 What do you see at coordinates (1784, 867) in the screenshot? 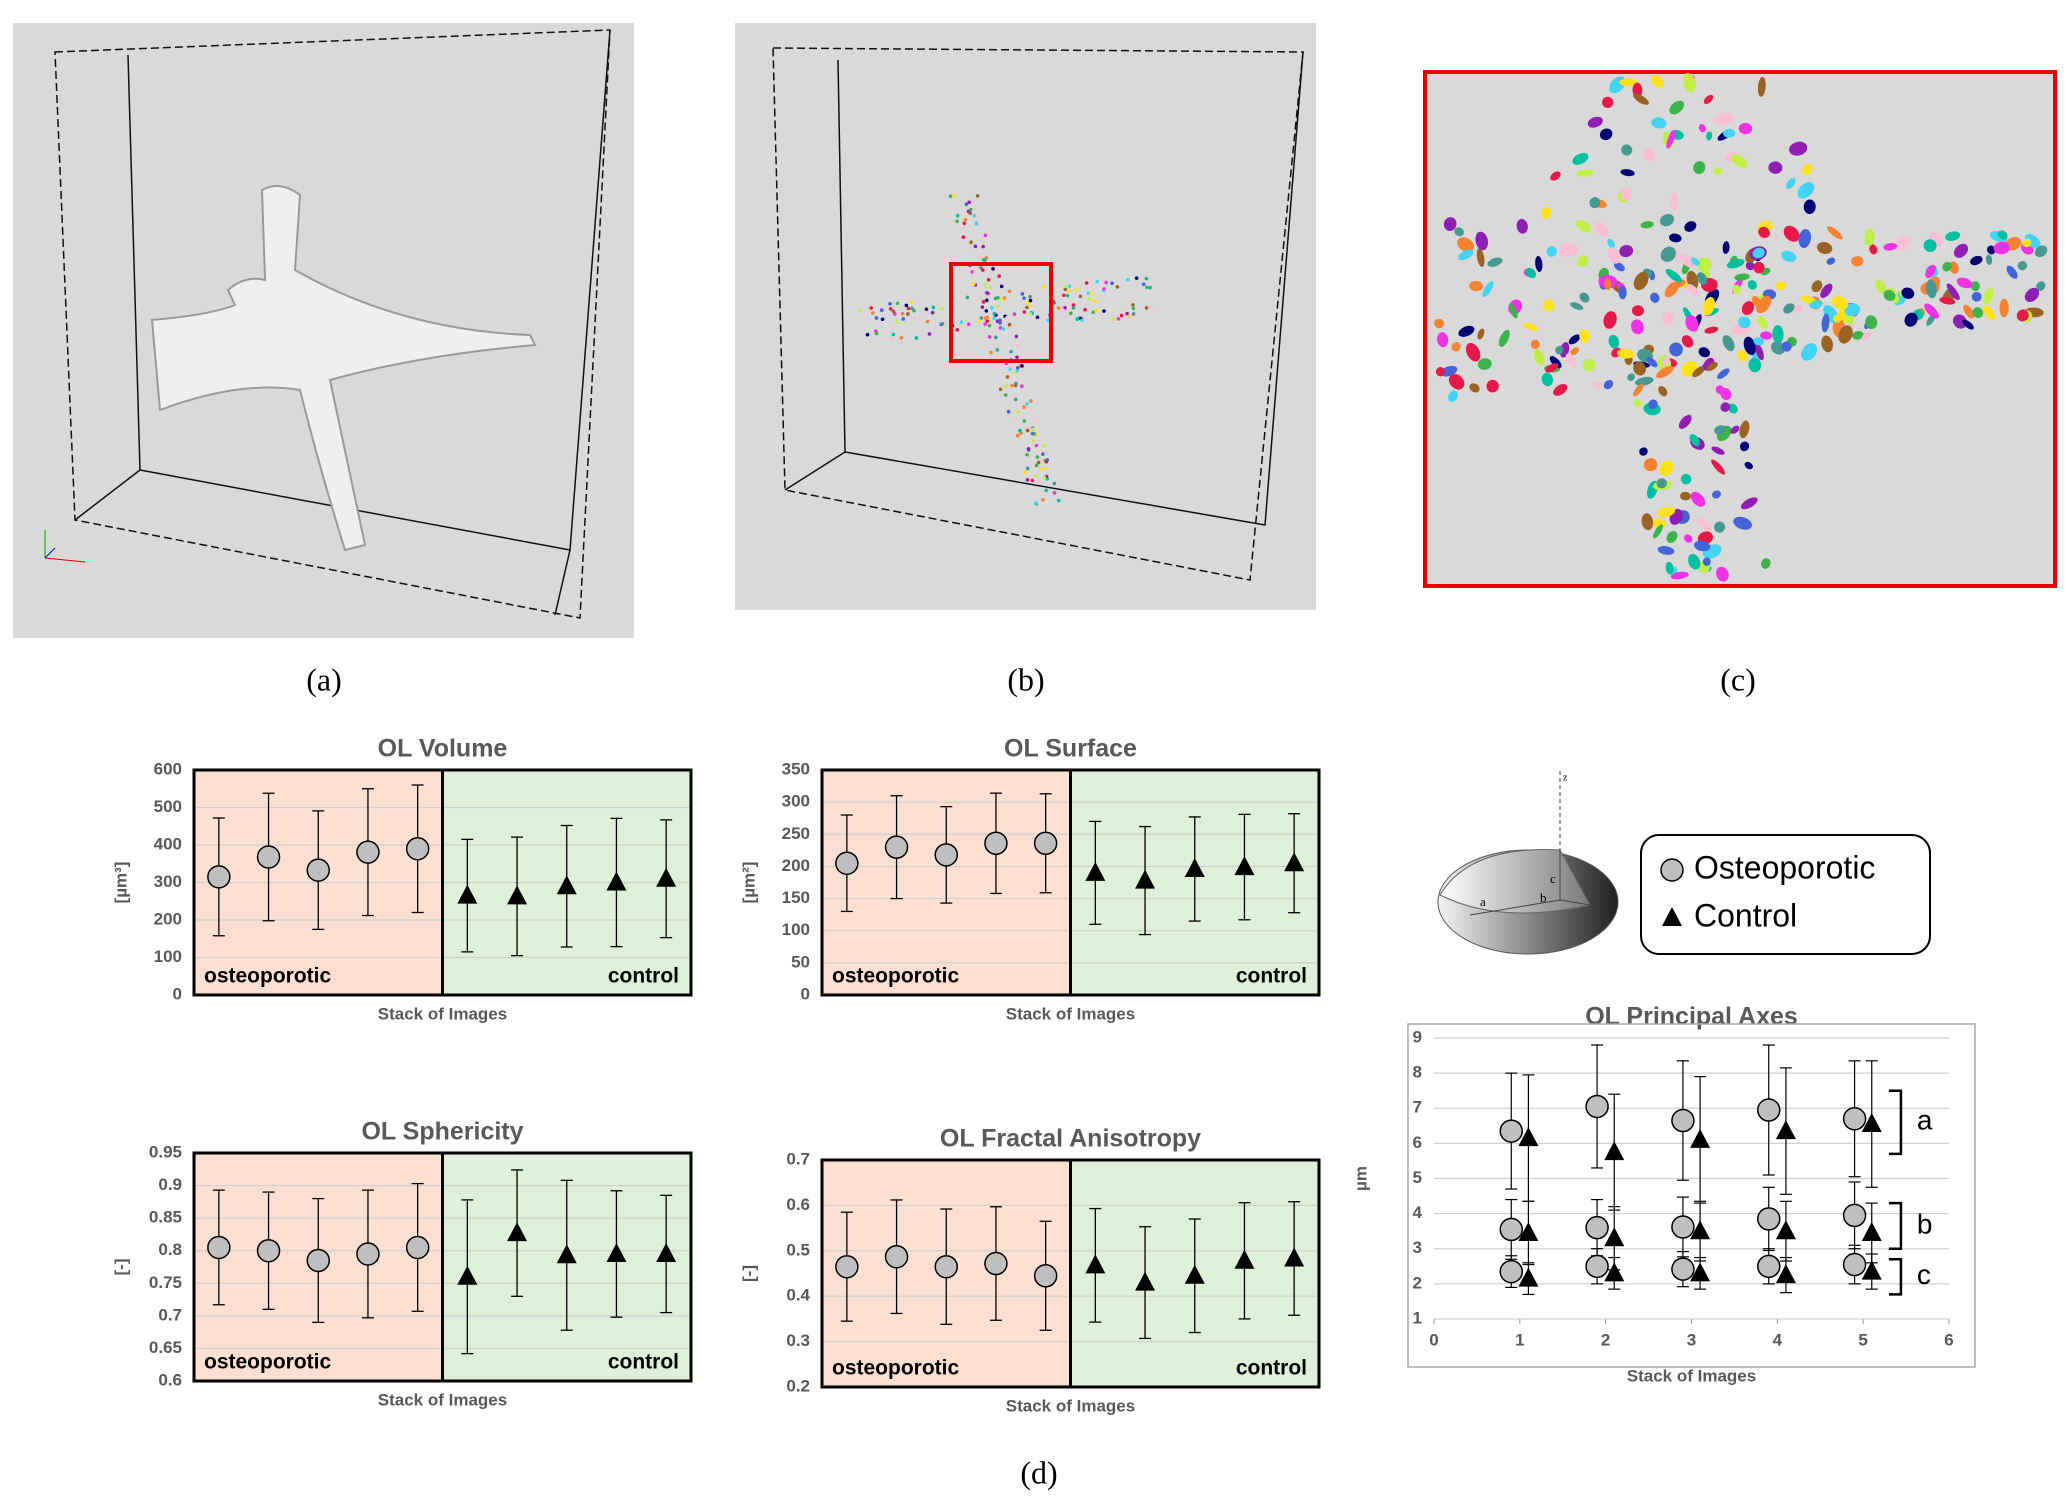
I see `legend-label: Osteoporotic` at bounding box center [1784, 867].